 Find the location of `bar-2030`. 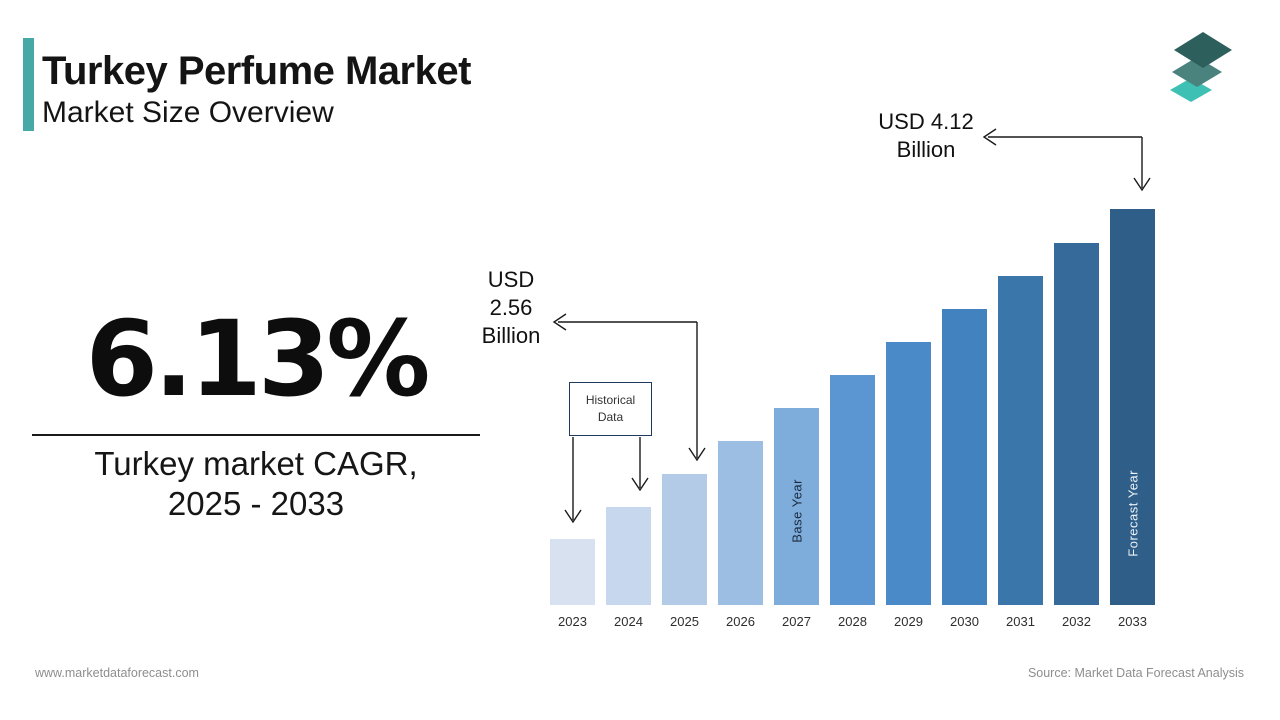

bar-2030 is located at coordinates (964, 457).